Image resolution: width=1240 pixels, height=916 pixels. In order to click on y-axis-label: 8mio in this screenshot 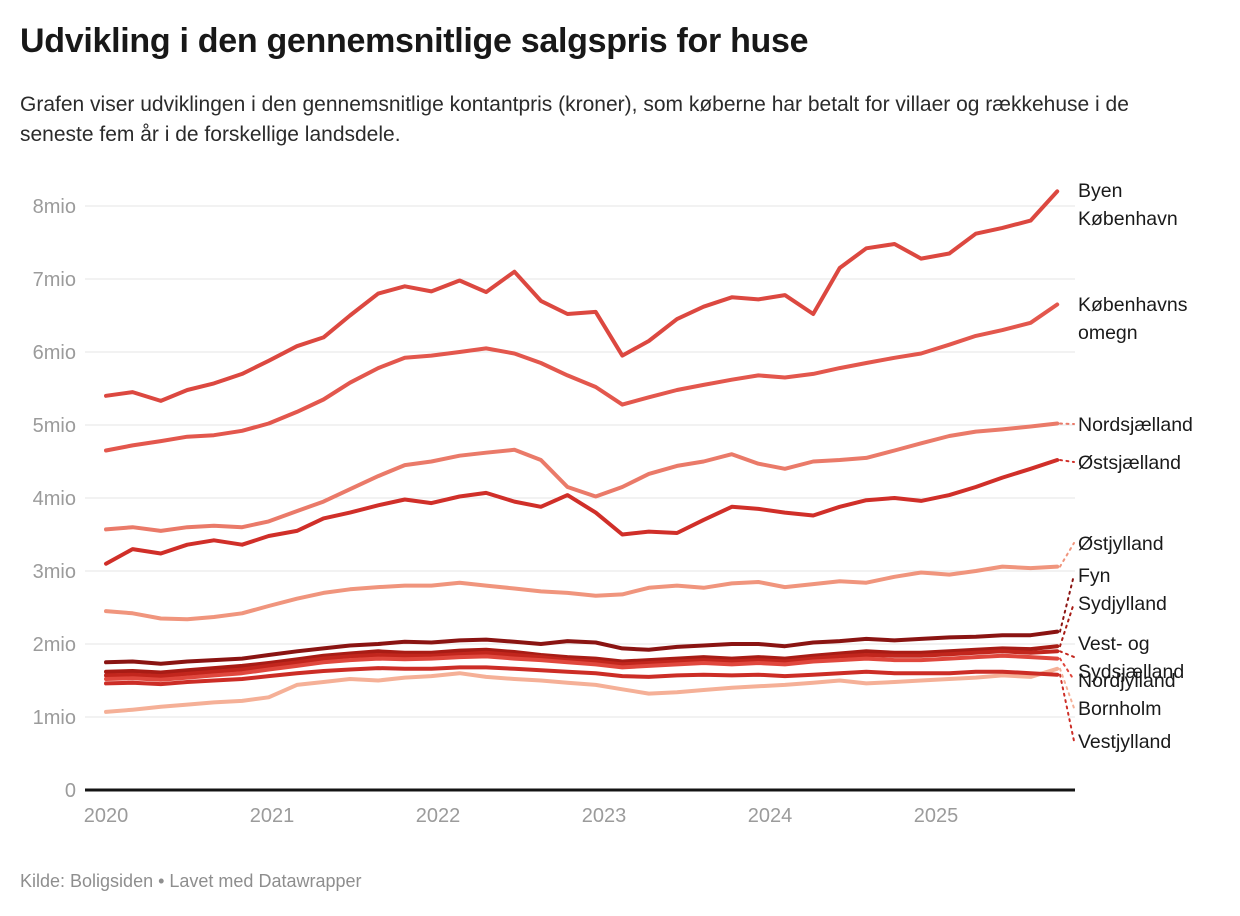, I will do `click(54, 207)`.